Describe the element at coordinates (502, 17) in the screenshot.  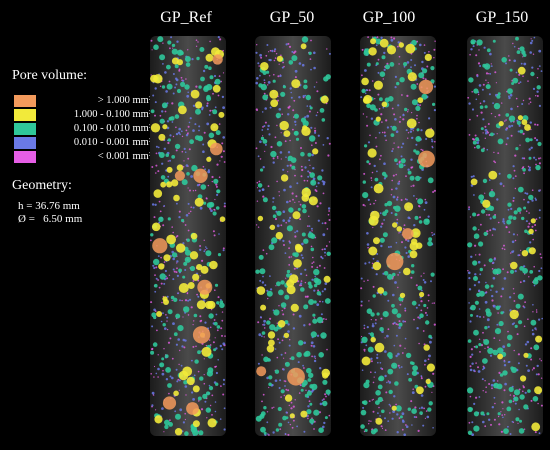
I see `column-title-gp-150: GP_150` at that location.